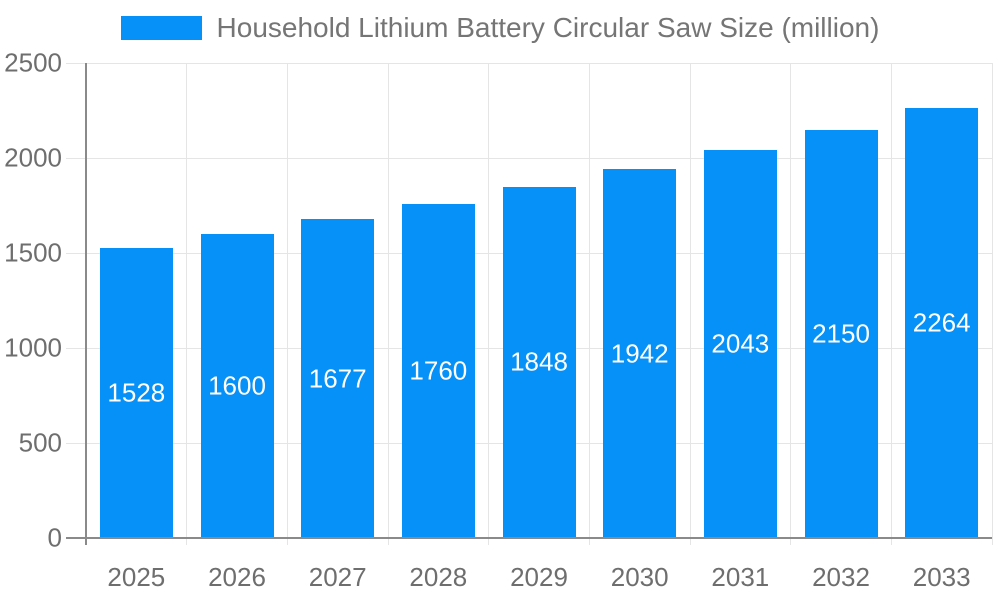  What do you see at coordinates (237, 577) in the screenshot?
I see `x-tick-label-2026: 2026` at bounding box center [237, 577].